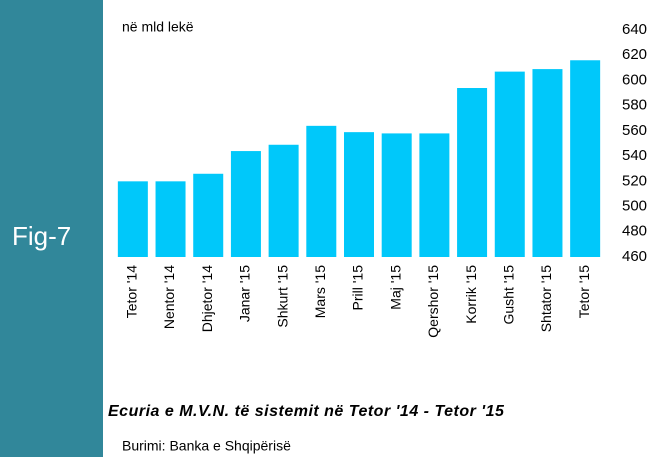 The height and width of the screenshot is (457, 662). What do you see at coordinates (358, 288) in the screenshot?
I see `x-tick-label: Prill '15` at bounding box center [358, 288].